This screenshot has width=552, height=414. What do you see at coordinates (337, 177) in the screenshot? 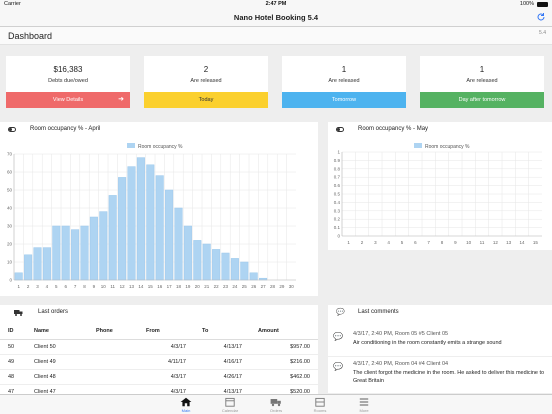
I see `y-tick-label: 0.7` at bounding box center [337, 177].